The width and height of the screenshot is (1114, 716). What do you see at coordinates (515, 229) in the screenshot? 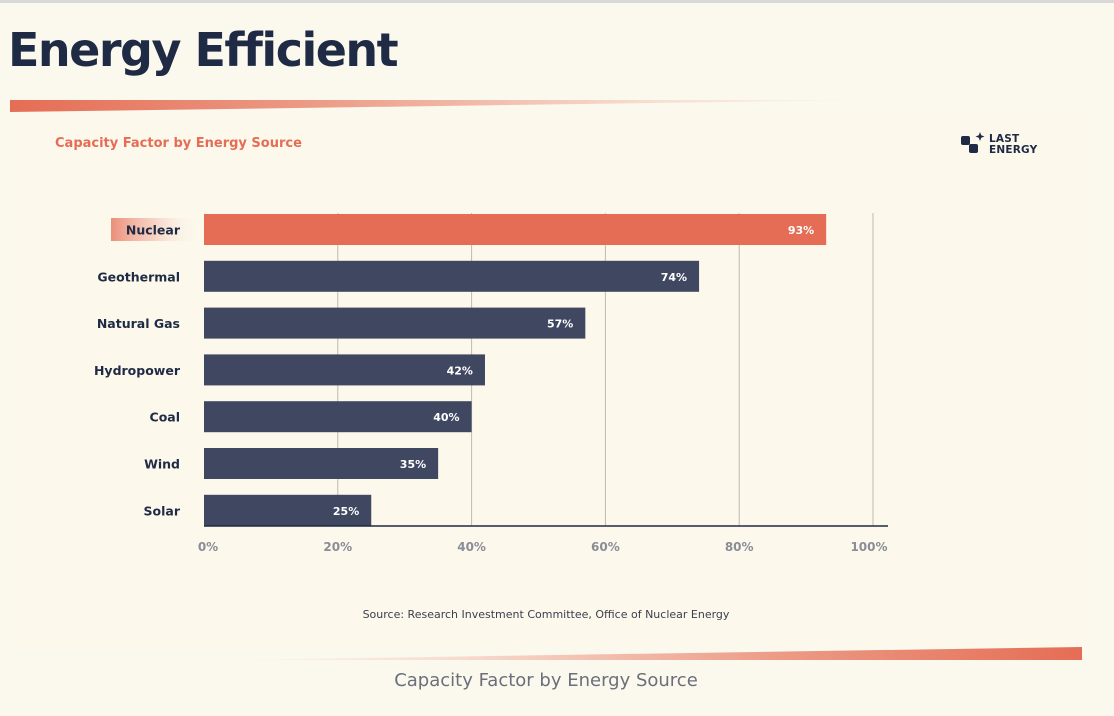
I see `bar-nuclear` at bounding box center [515, 229].